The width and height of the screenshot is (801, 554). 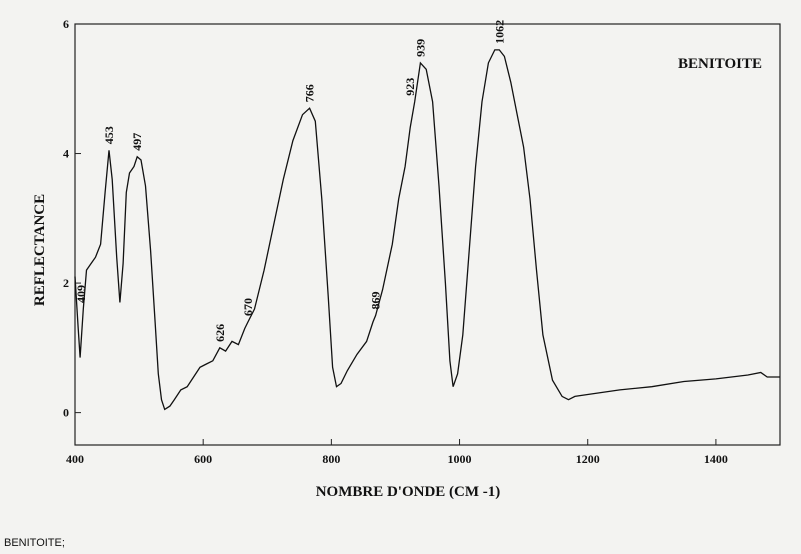 I want to click on peak-label: 923, so click(x=410, y=87).